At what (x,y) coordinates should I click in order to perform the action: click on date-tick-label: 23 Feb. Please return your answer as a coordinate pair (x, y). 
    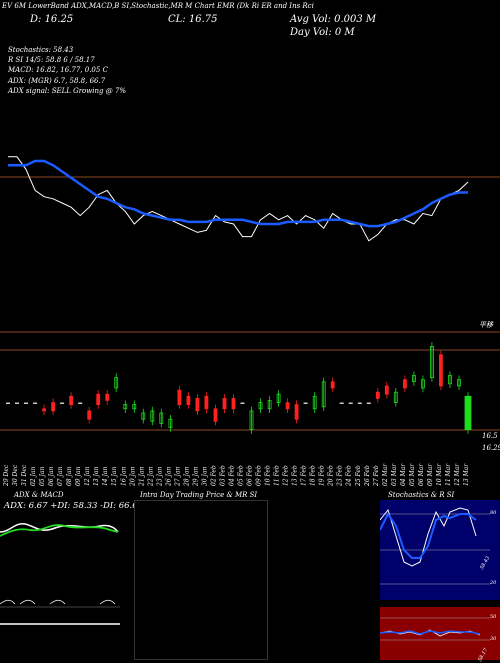
    Looking at the image, I should click on (340, 476).